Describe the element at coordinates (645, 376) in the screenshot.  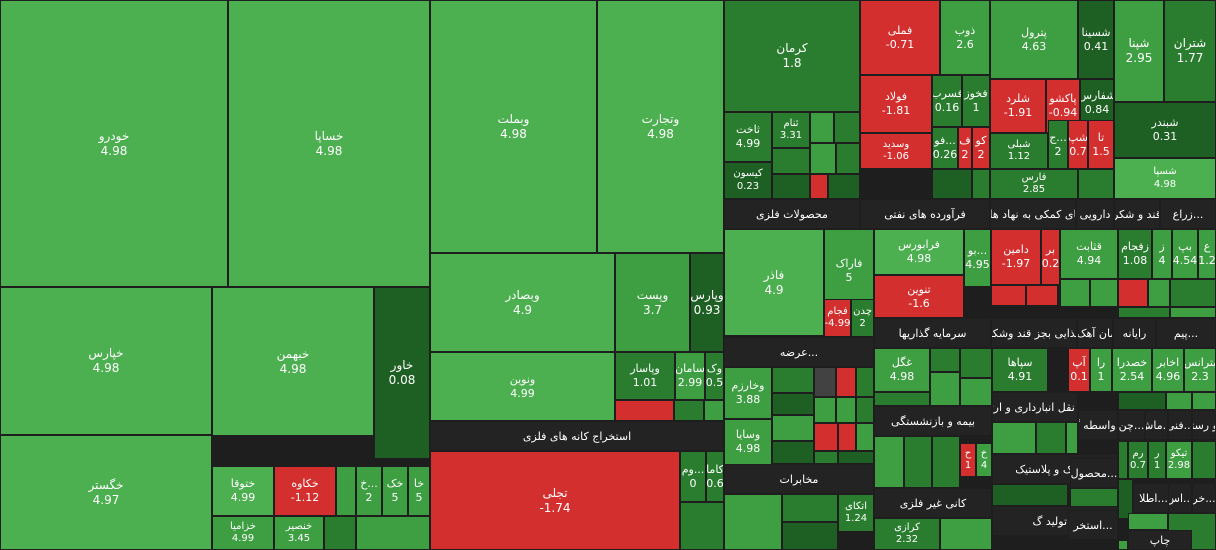
I see `treemap-tile: وپاسار 1.01` at that location.